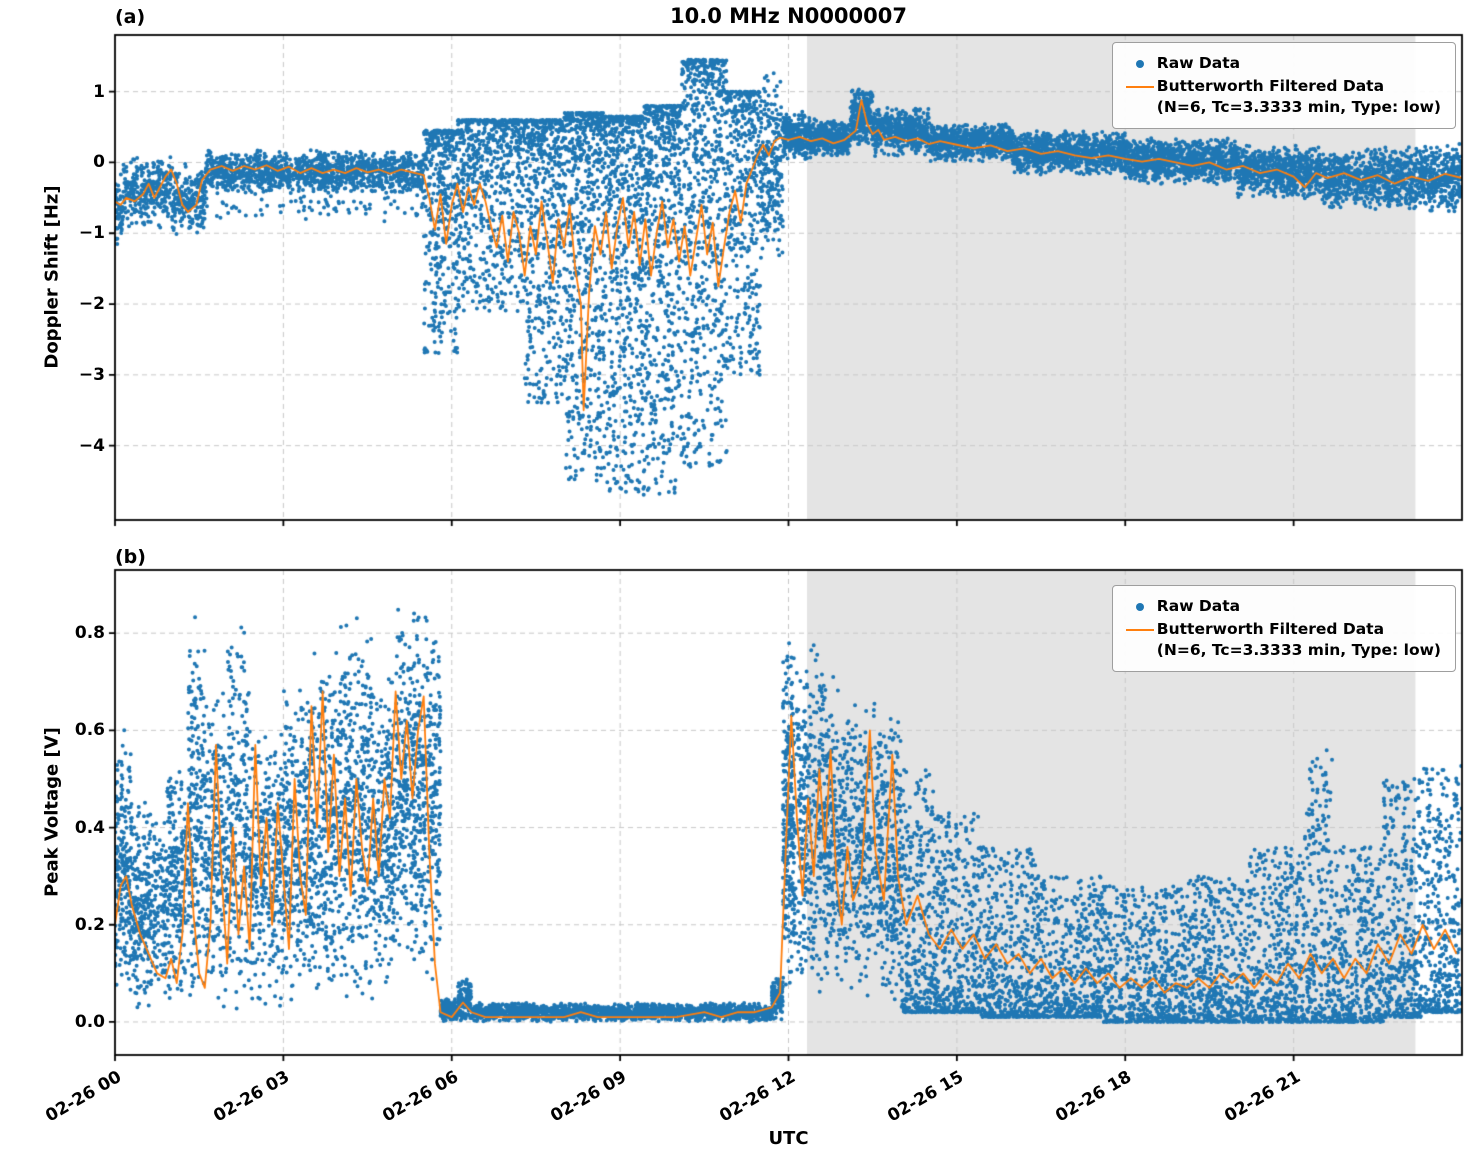 The height and width of the screenshot is (1172, 1472). I want to click on y-tick-label-a: −4, so click(91, 445).